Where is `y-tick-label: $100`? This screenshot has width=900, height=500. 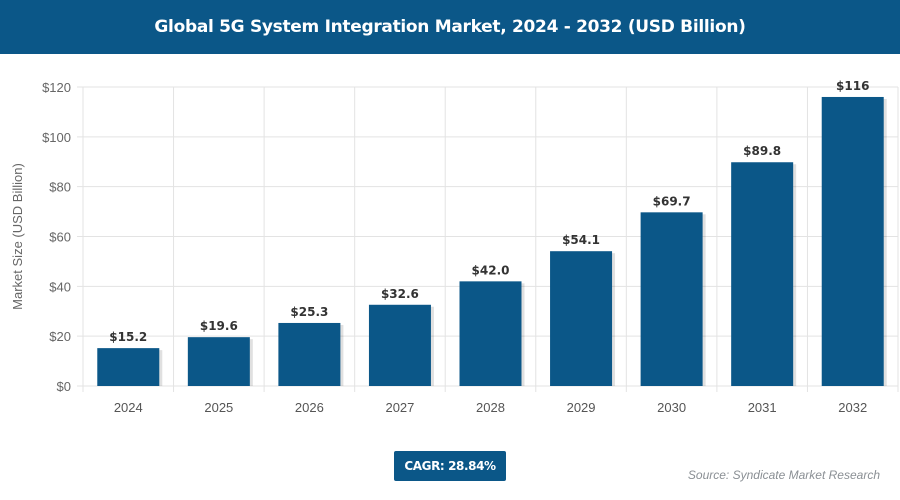 y-tick-label: $100 is located at coordinates (56, 137).